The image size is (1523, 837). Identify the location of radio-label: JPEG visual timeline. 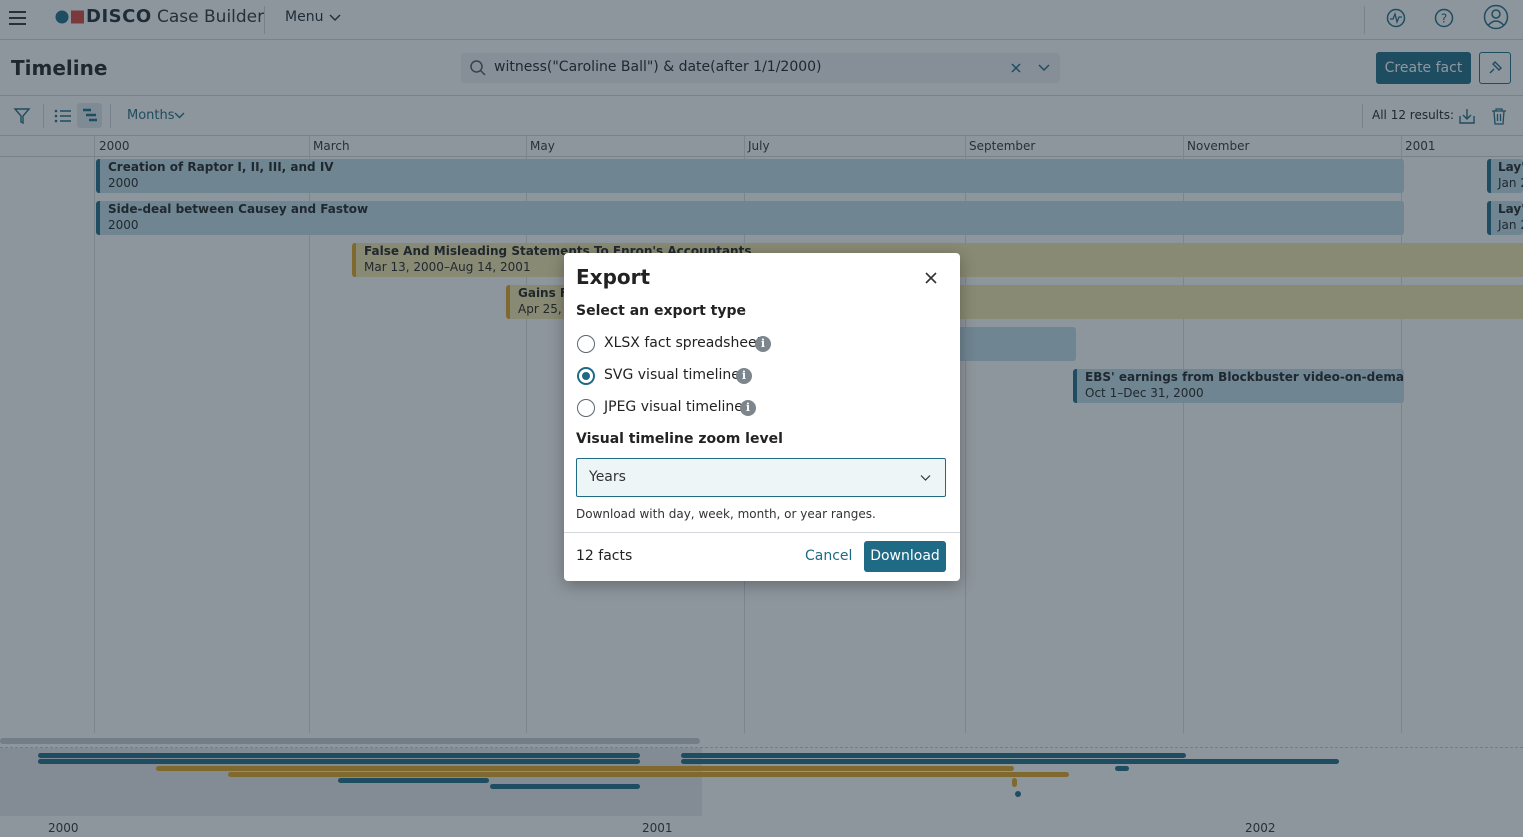
(673, 407).